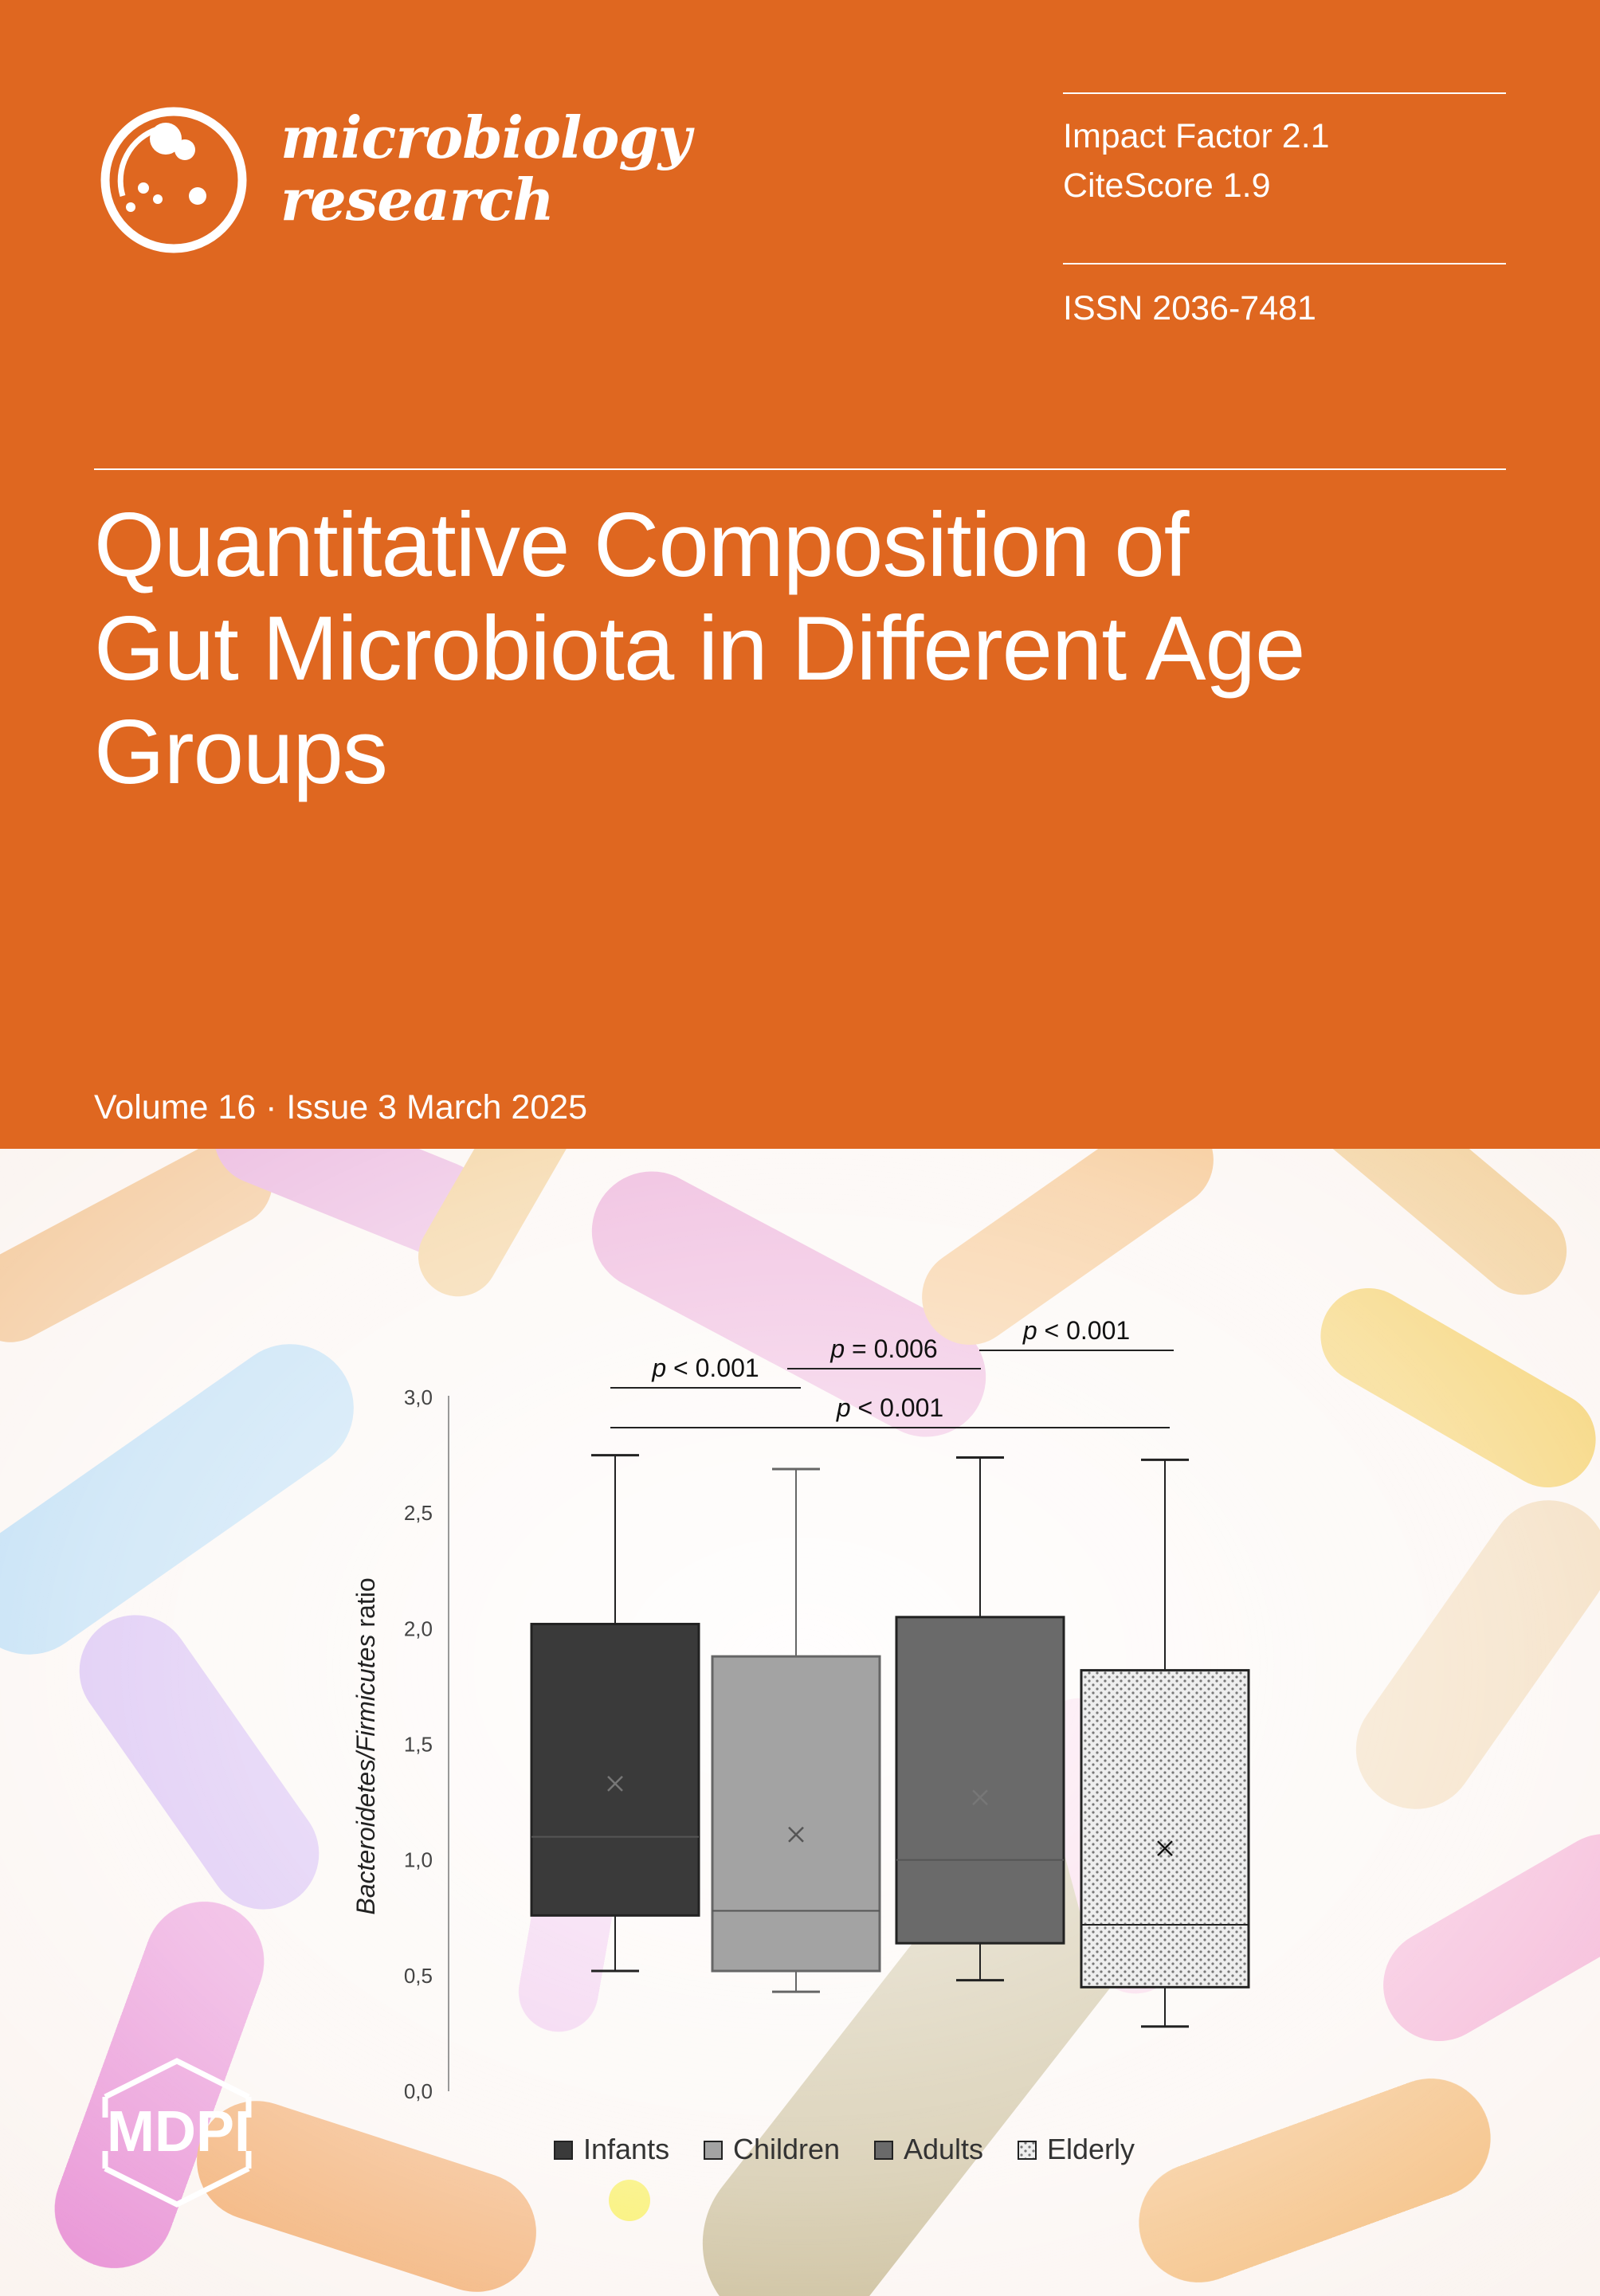 This screenshot has width=1600, height=2296. What do you see at coordinates (418, 1628) in the screenshot?
I see `y-tick-label: 2,0` at bounding box center [418, 1628].